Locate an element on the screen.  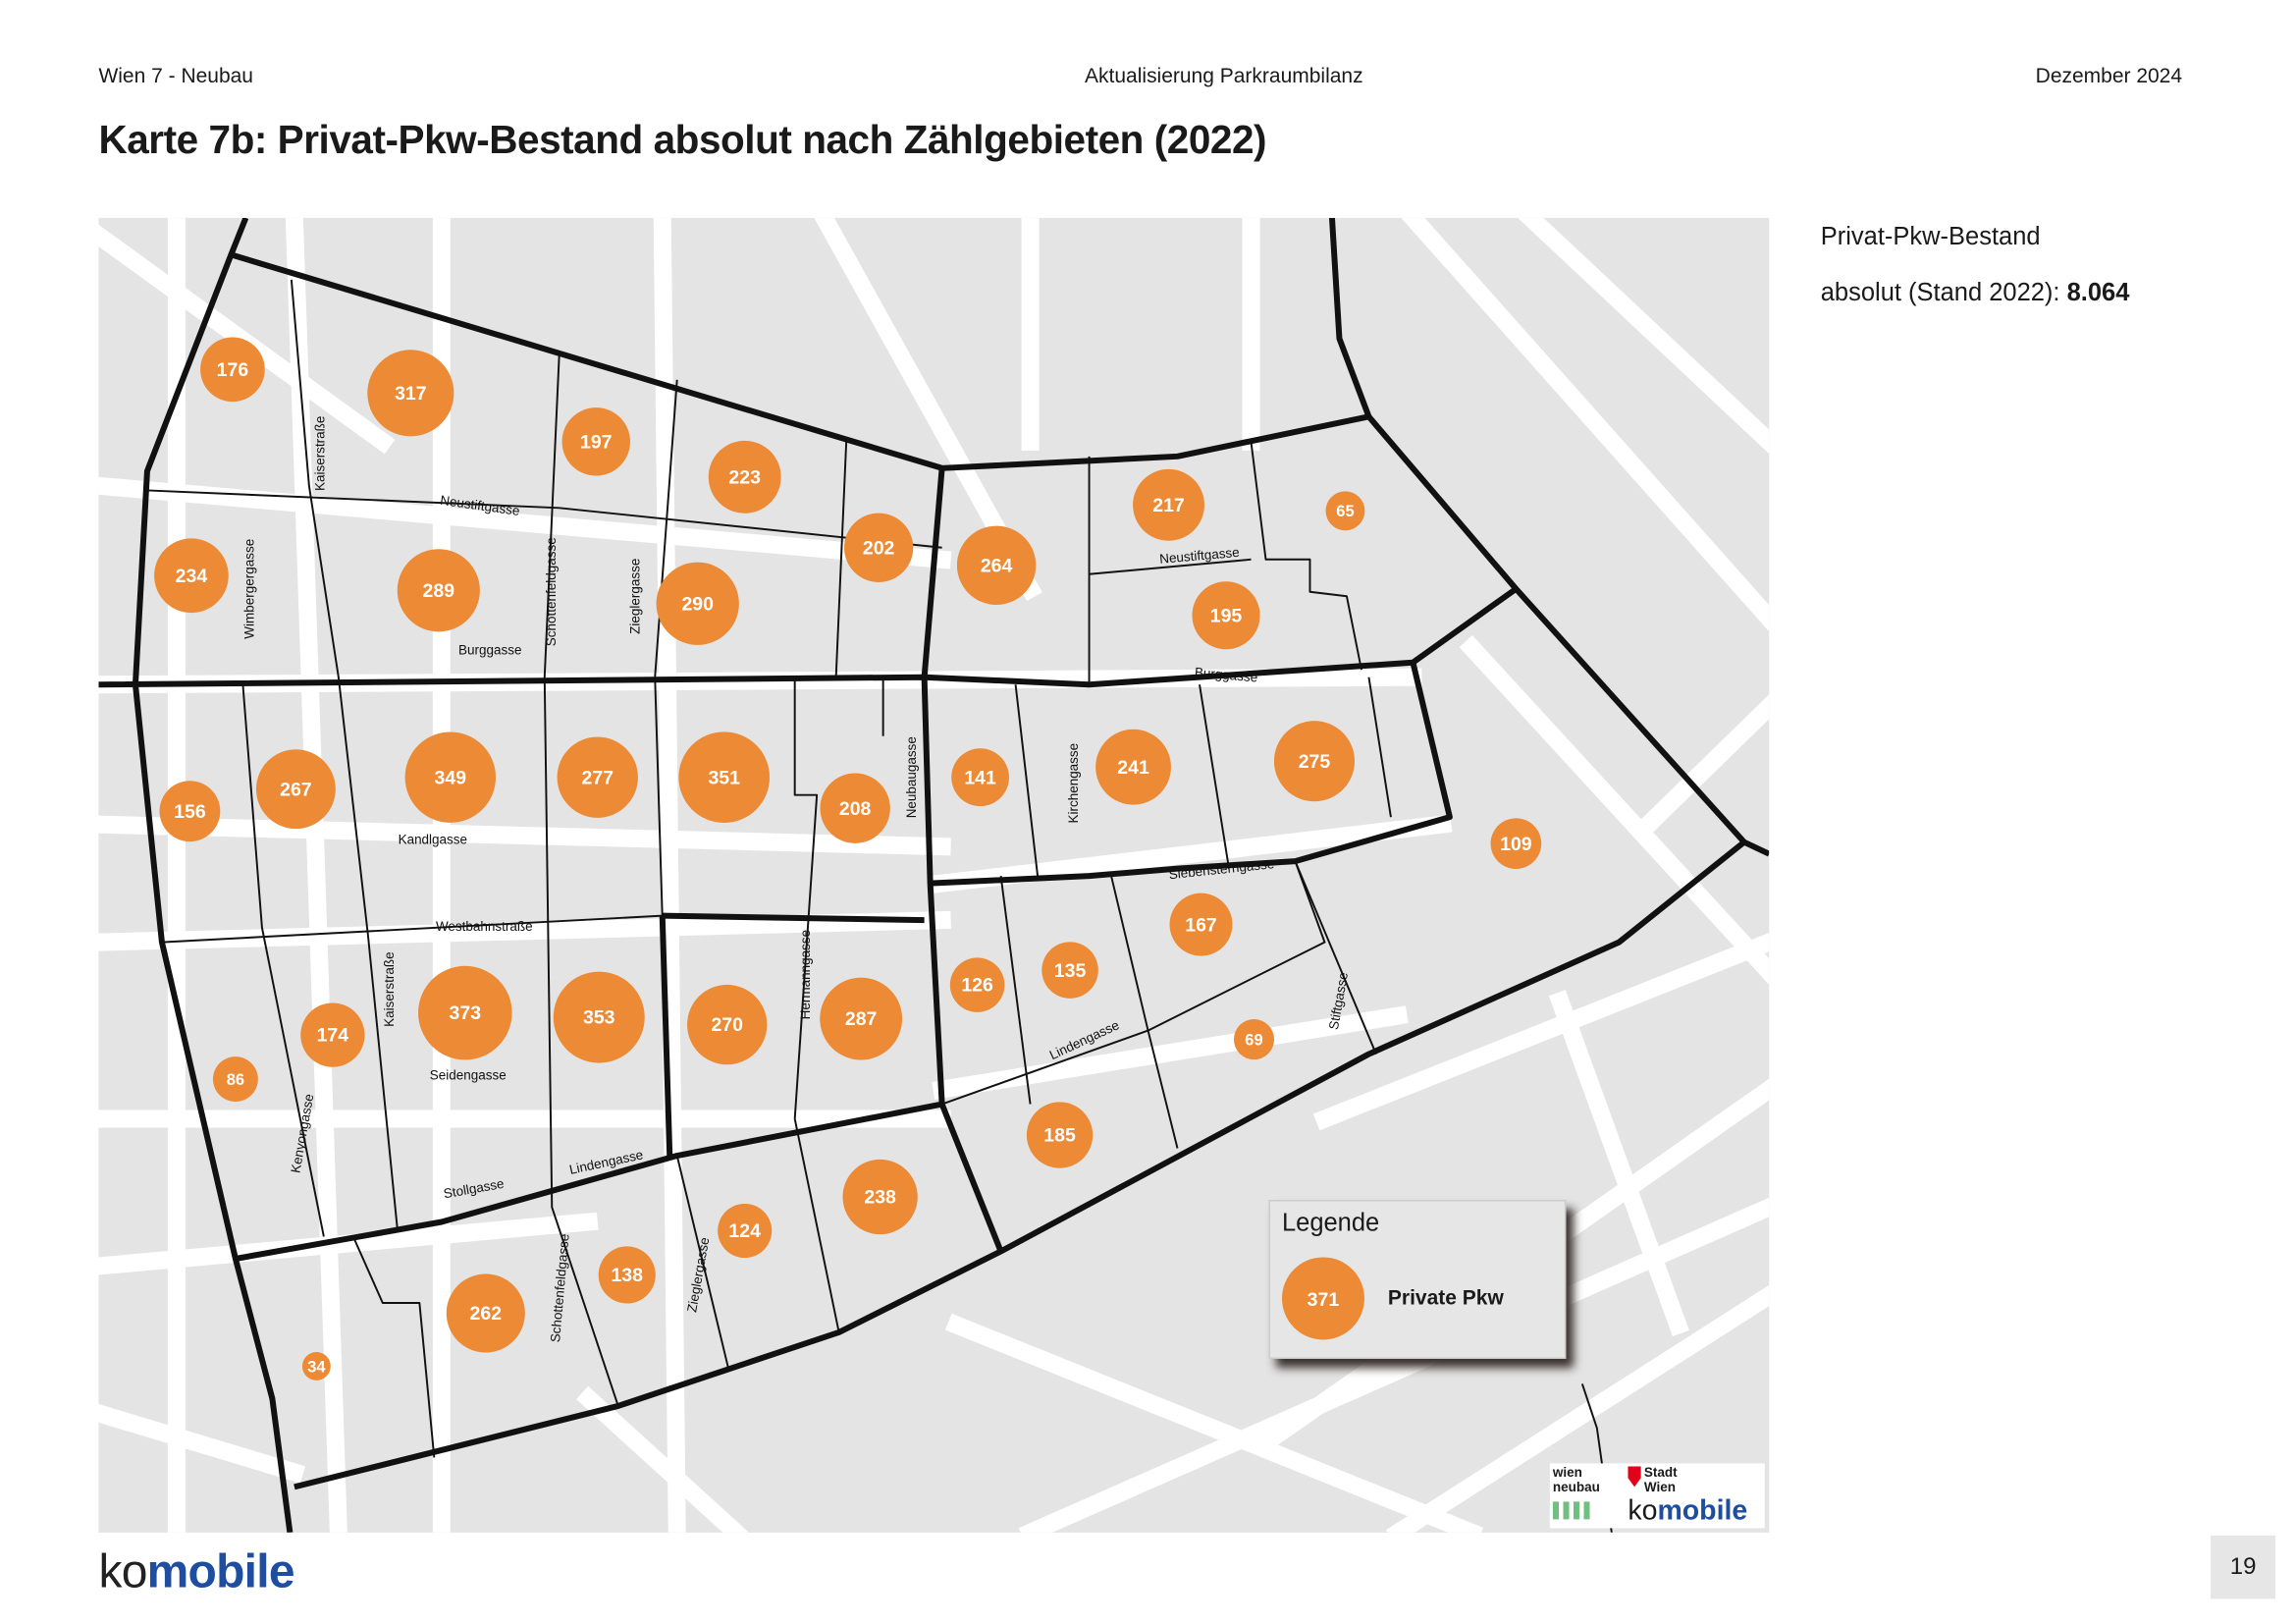
page-number: 19 is located at coordinates (2243, 1567).